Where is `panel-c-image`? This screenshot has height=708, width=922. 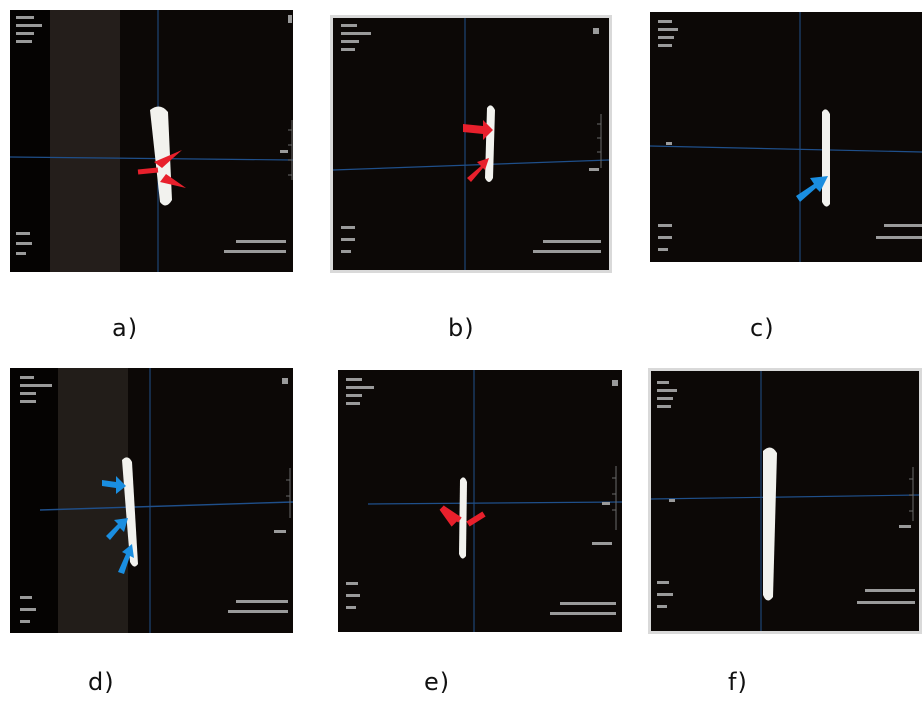 panel-c-image is located at coordinates (786, 137).